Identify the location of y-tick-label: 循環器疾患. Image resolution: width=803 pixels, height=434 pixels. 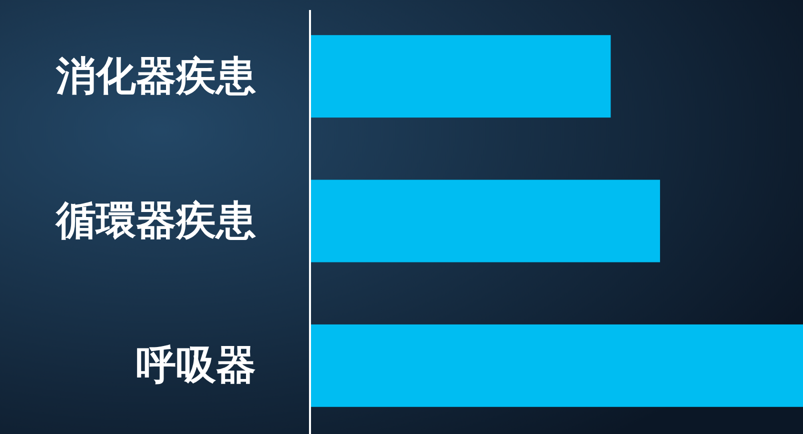
(155, 221).